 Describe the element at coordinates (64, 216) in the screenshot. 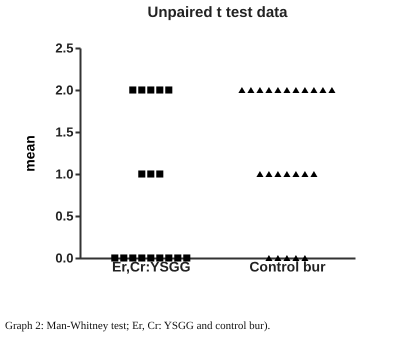

I see `y-tick-label: 0.5` at that location.